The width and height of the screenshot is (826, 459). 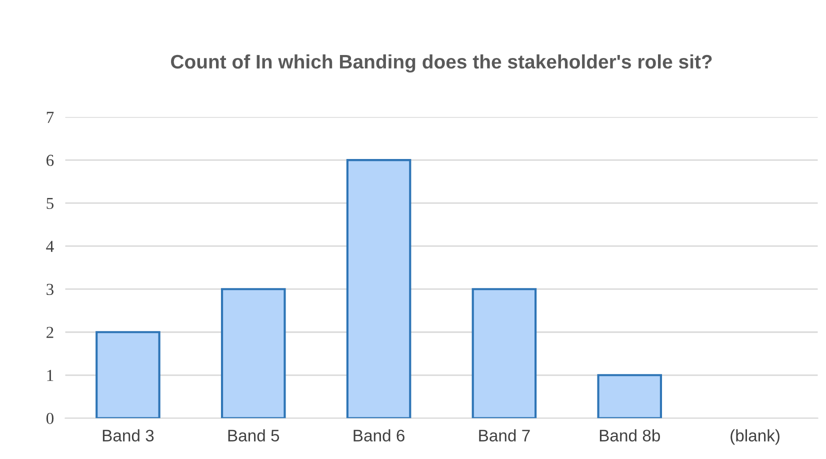 What do you see at coordinates (504, 435) in the screenshot?
I see `x-tick-label: Band 7` at bounding box center [504, 435].